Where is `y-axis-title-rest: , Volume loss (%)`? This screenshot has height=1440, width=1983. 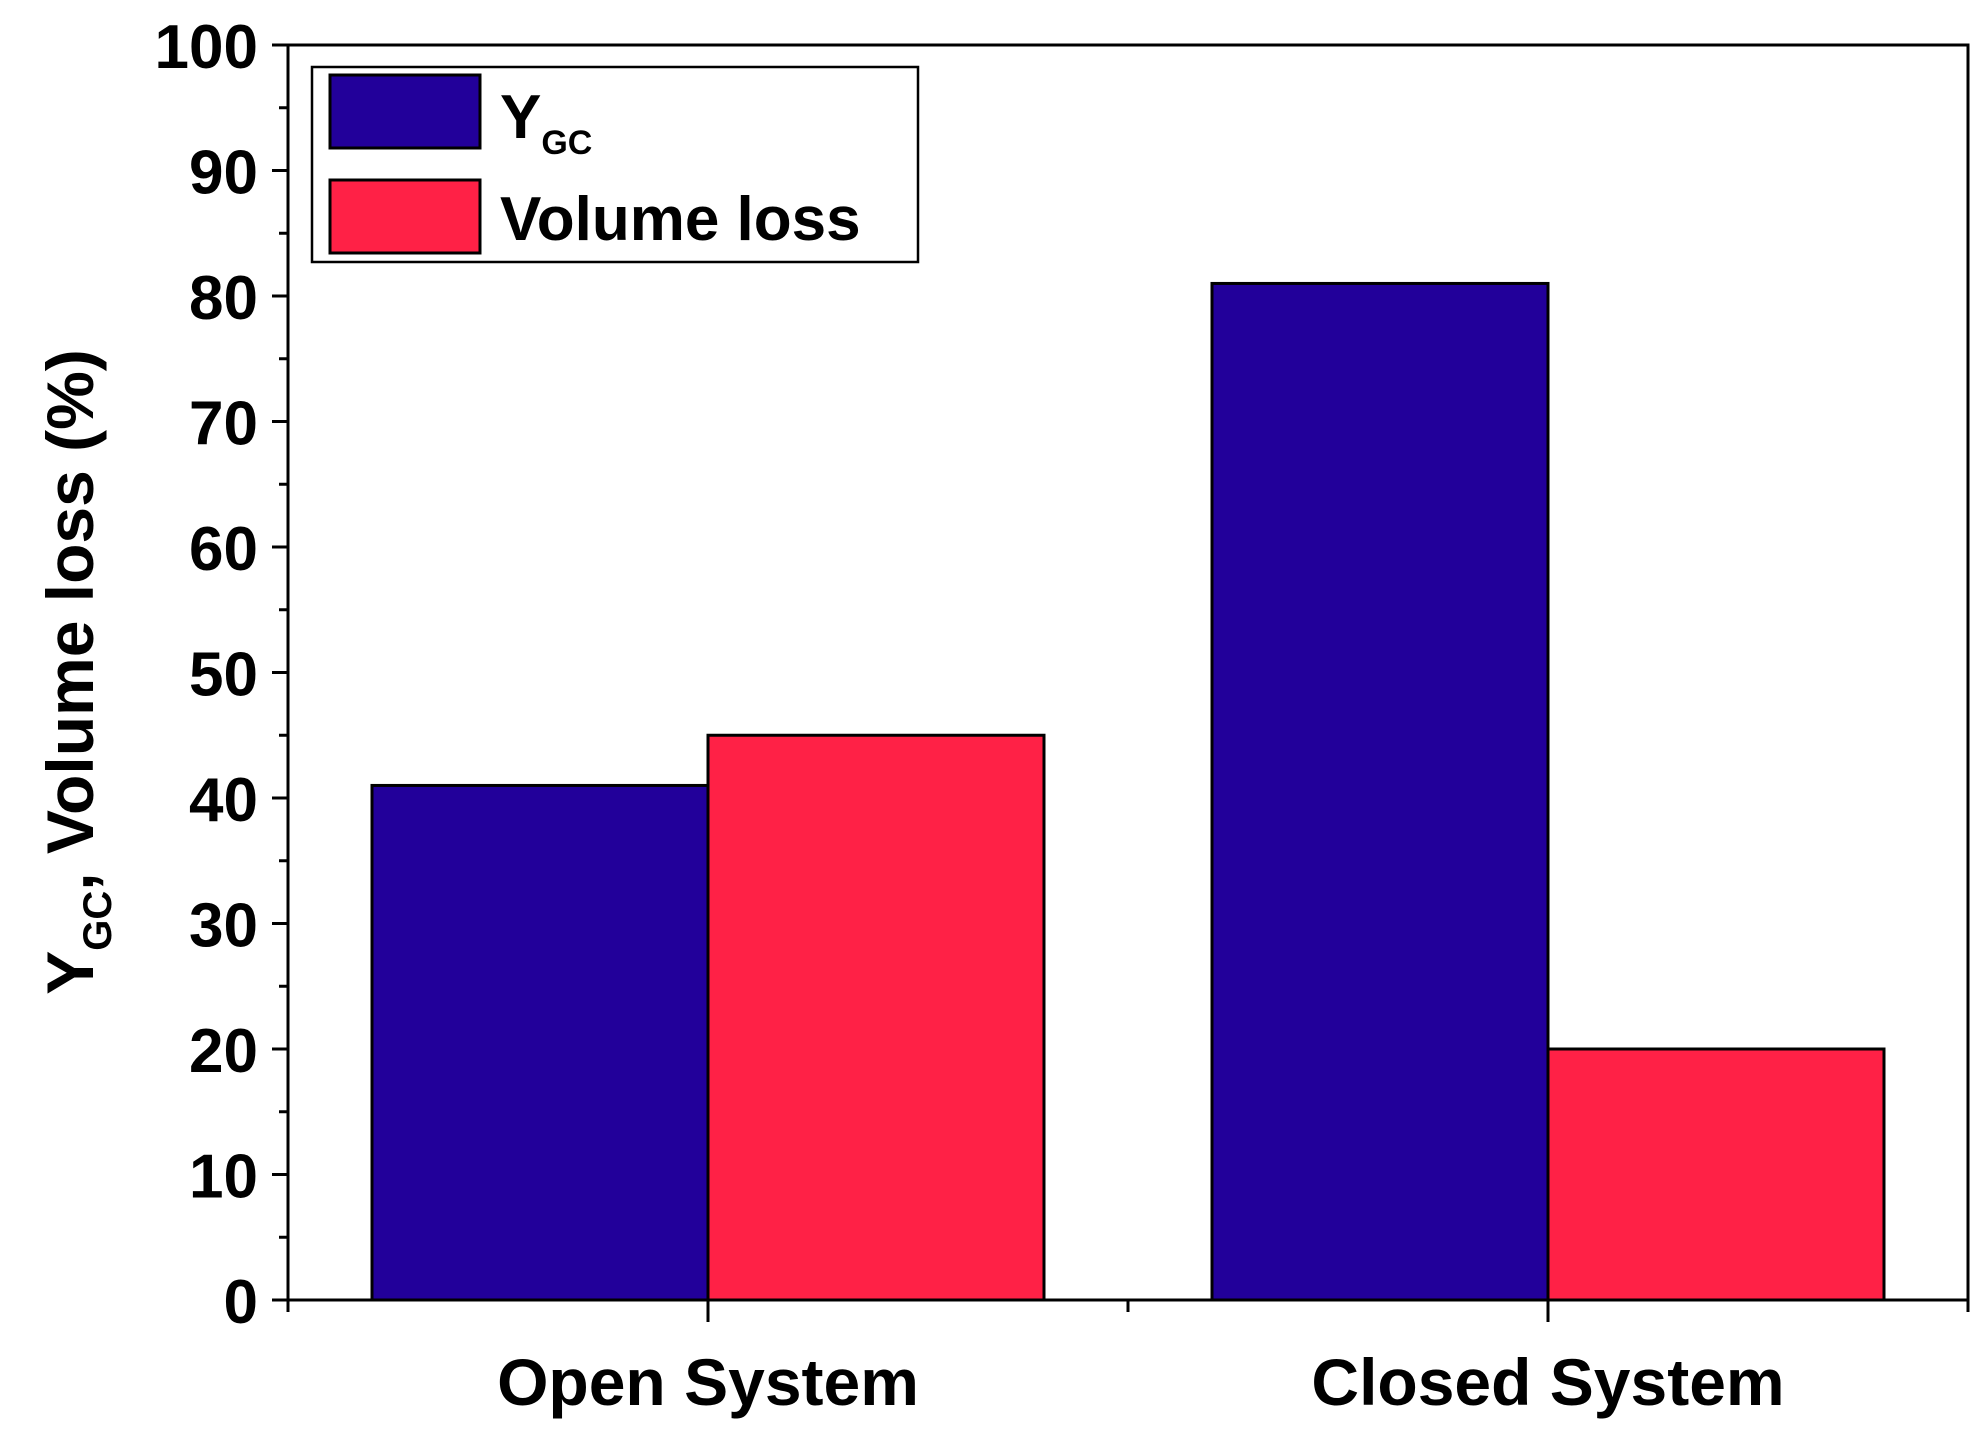 y-axis-title-rest: , Volume loss (%) is located at coordinates (70, 620).